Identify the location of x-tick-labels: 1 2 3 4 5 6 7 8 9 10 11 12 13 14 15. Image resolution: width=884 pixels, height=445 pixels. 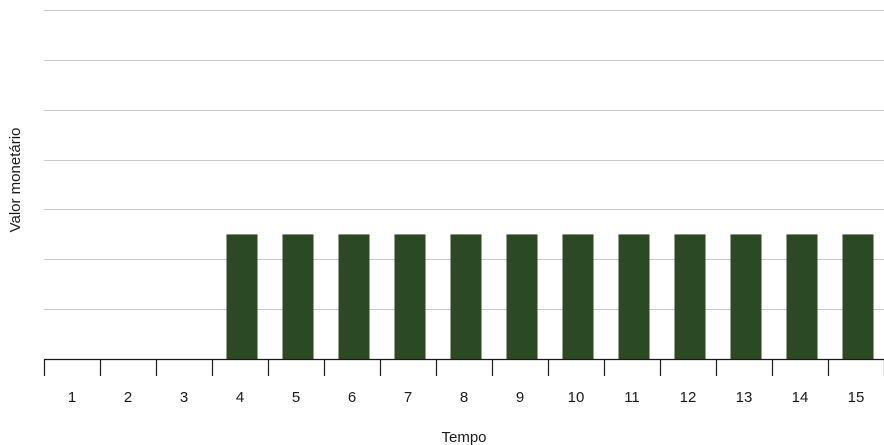
(466, 397).